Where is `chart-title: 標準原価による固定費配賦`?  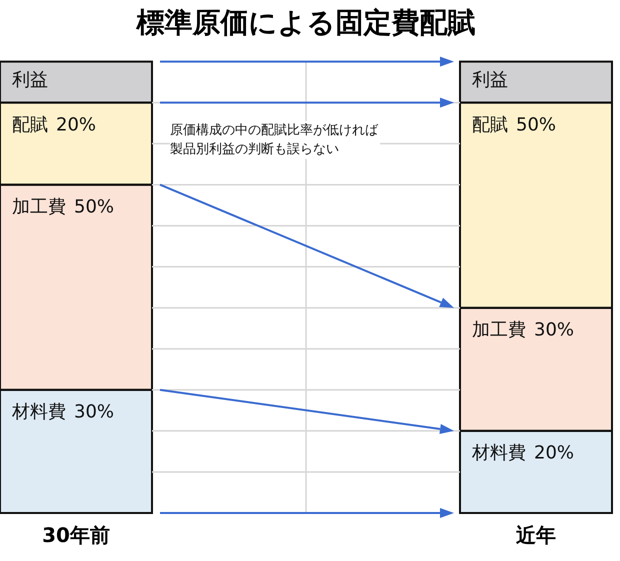 chart-title: 標準原価による固定費配賦 is located at coordinates (306, 23).